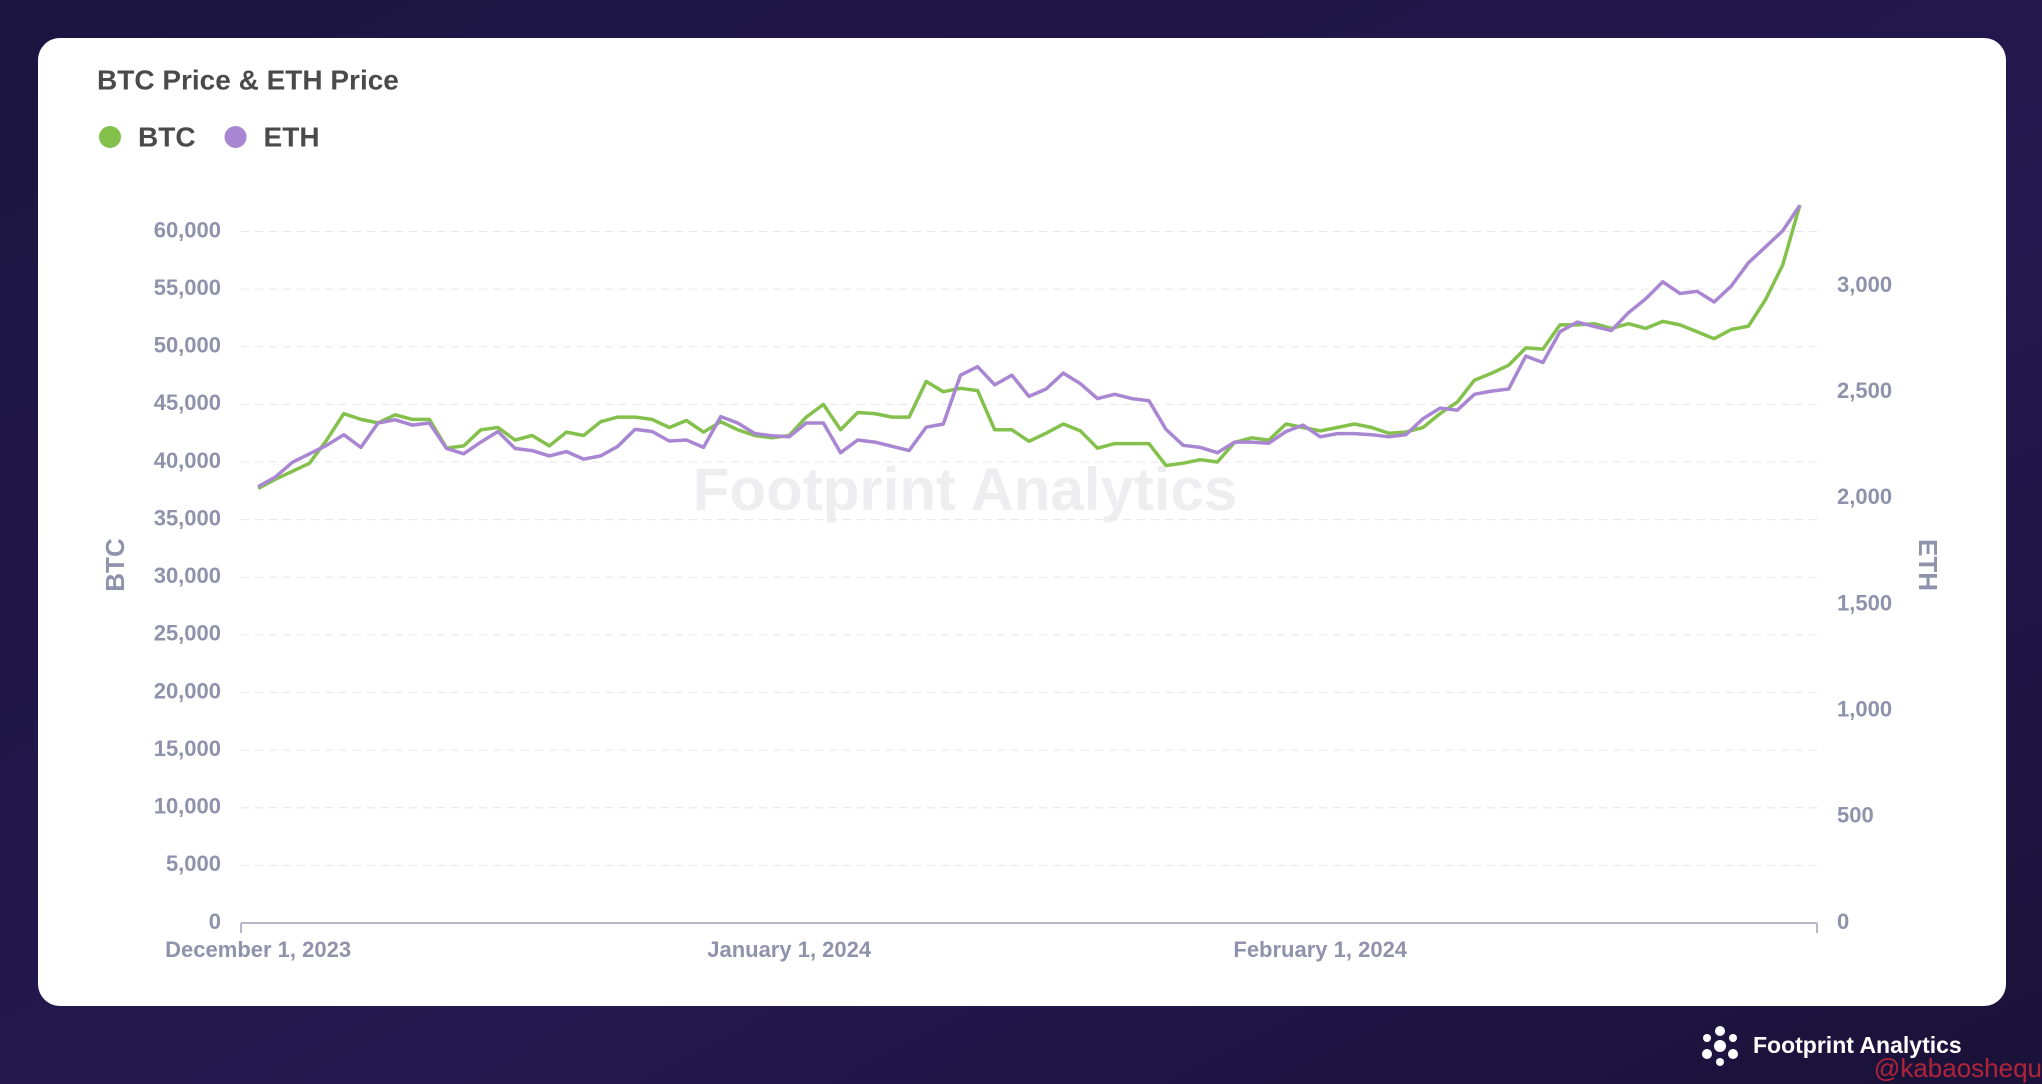 The width and height of the screenshot is (2042, 1084). Describe the element at coordinates (193, 863) in the screenshot. I see `y-tick-label: 5,000` at that location.